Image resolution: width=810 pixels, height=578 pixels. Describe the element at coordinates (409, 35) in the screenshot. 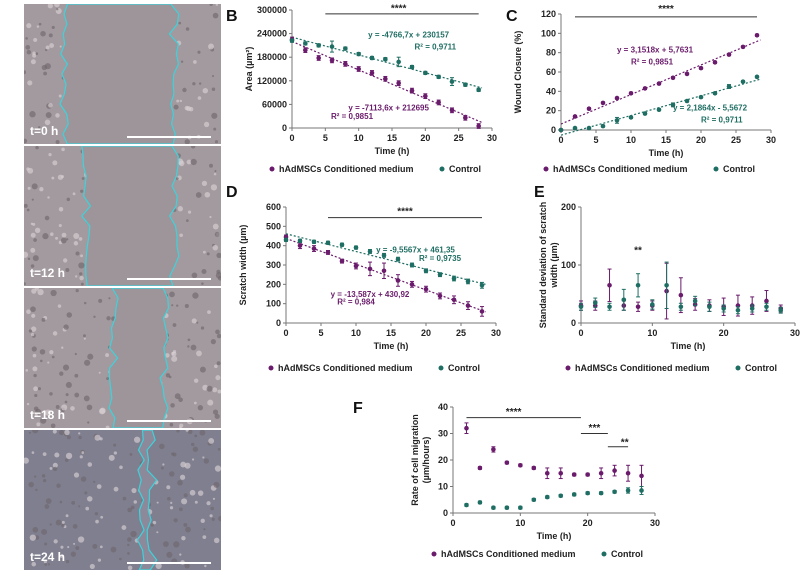

I see `annotation: y = -4766,7x + 230157` at that location.